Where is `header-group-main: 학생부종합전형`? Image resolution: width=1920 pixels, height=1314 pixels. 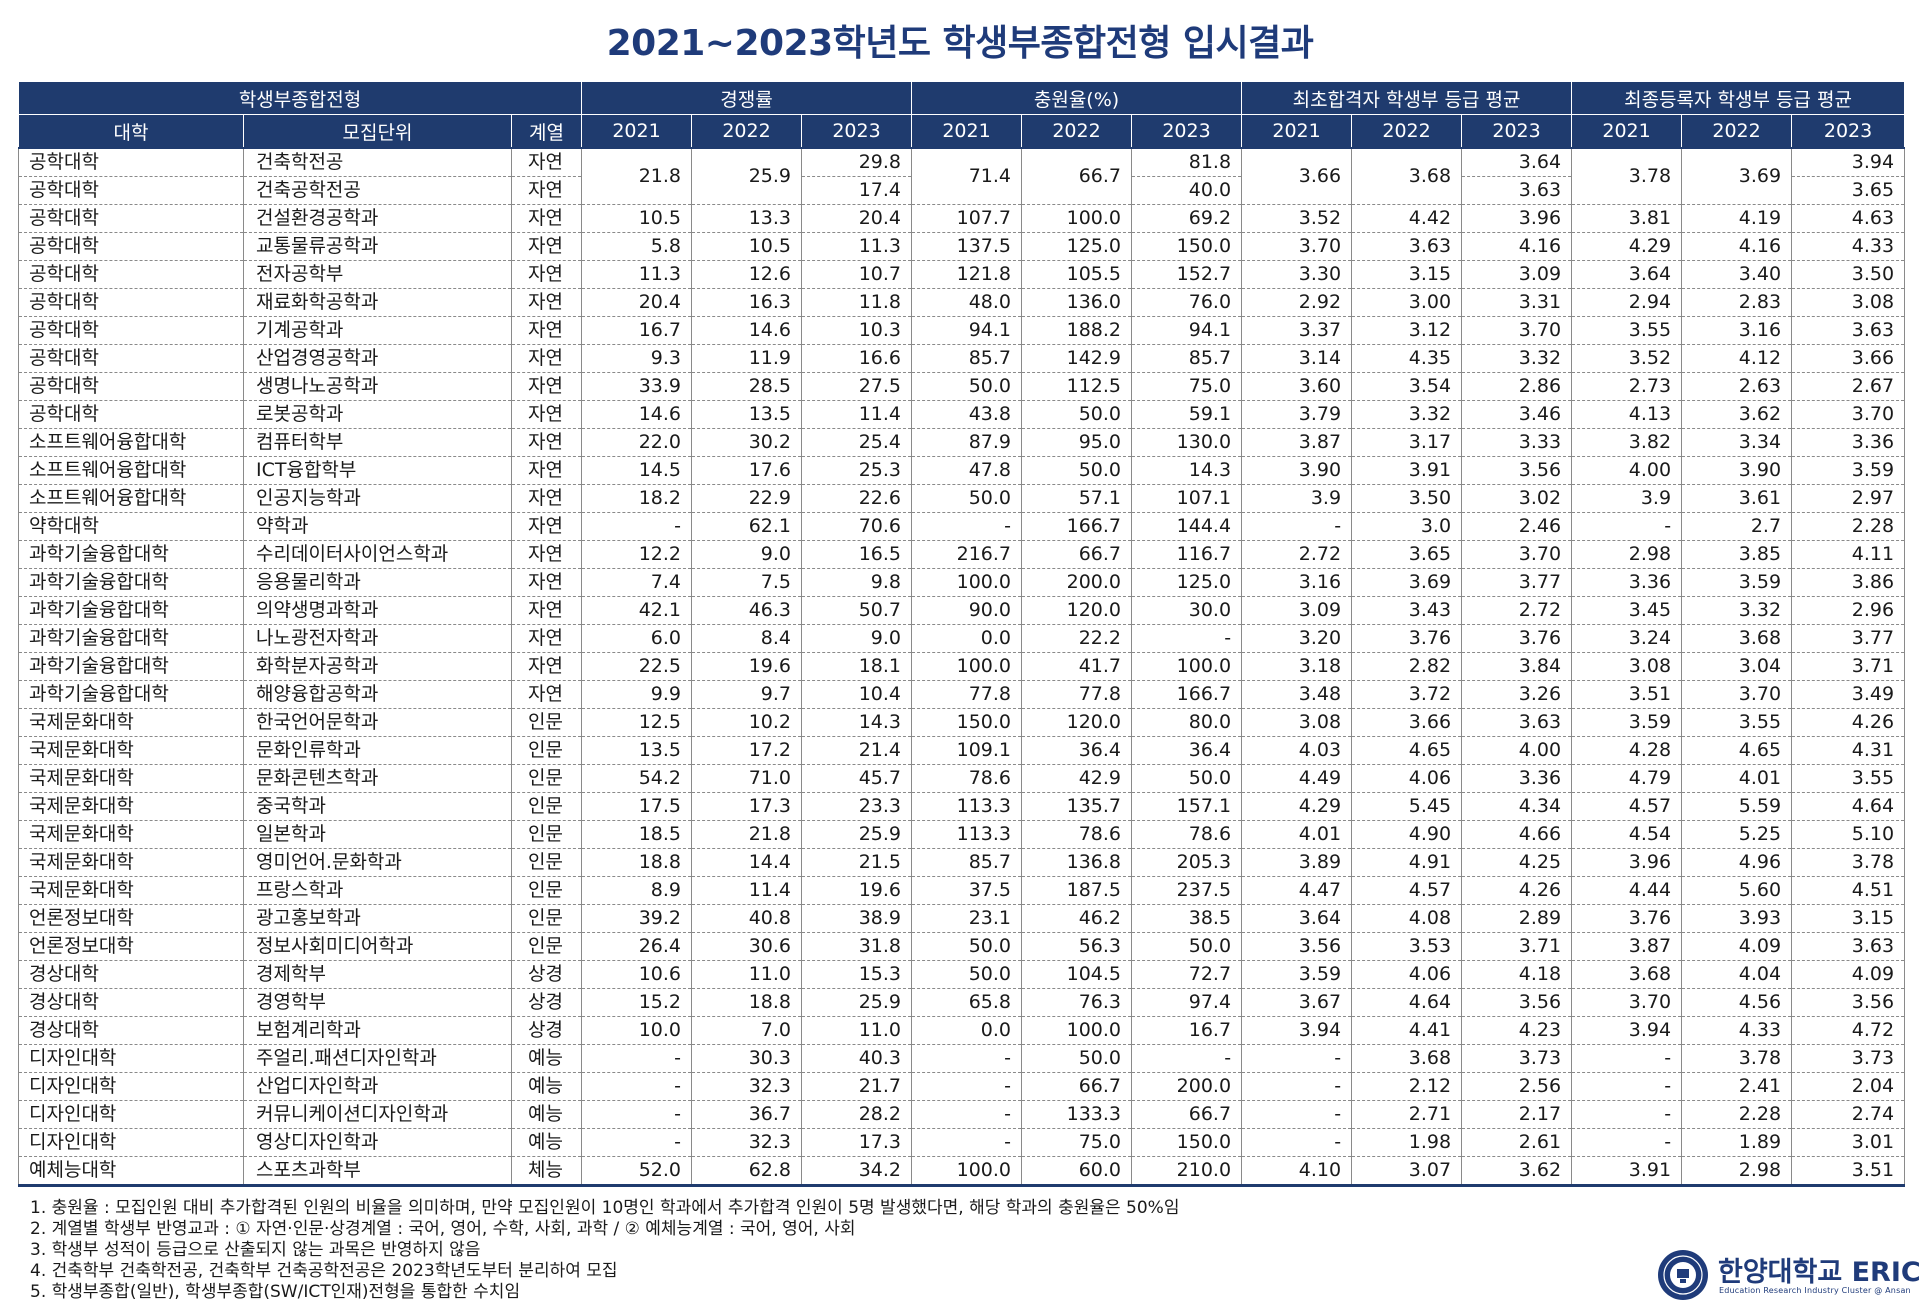
header-group-main: 학생부종합전형 is located at coordinates (300, 98).